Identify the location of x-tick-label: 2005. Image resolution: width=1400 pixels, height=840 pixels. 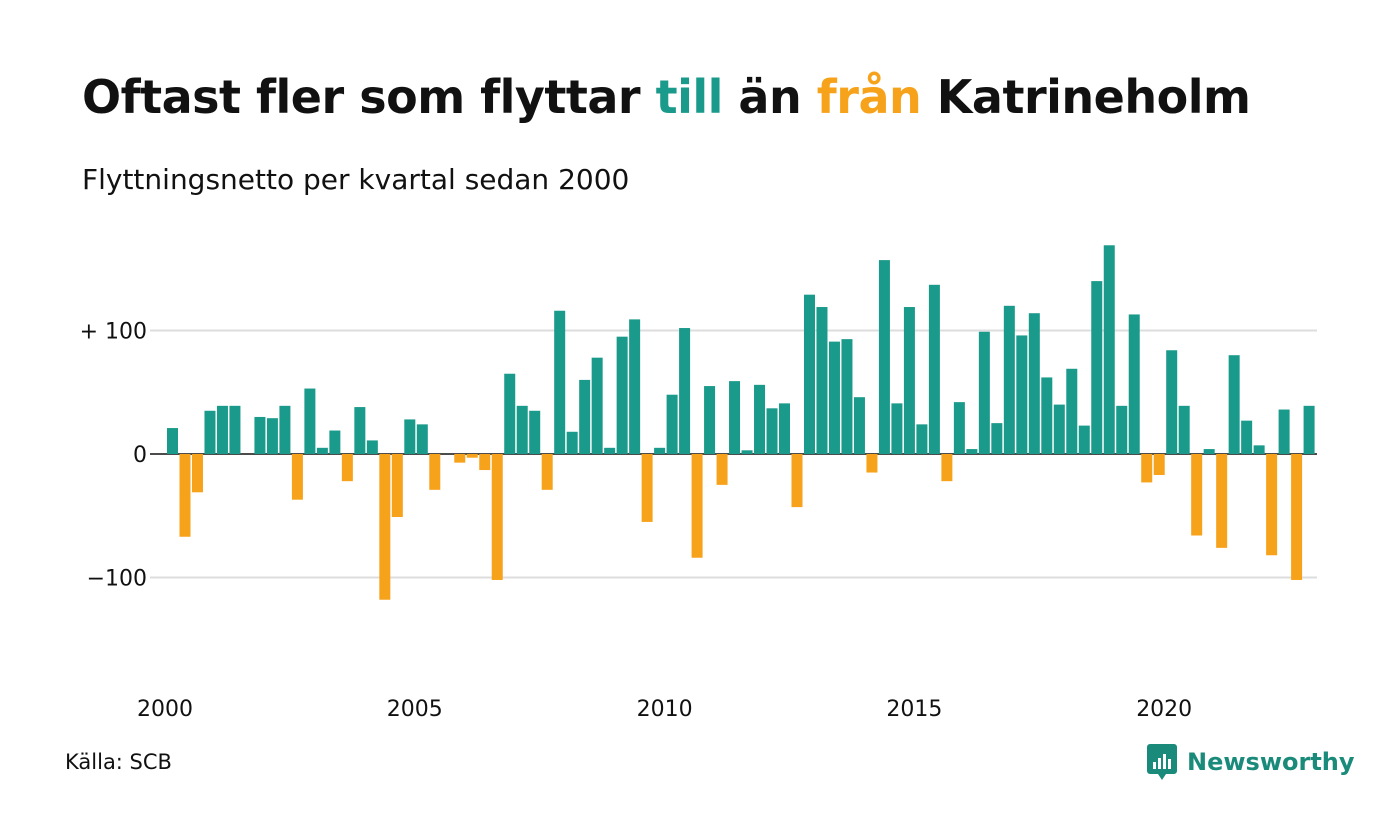
(415, 709).